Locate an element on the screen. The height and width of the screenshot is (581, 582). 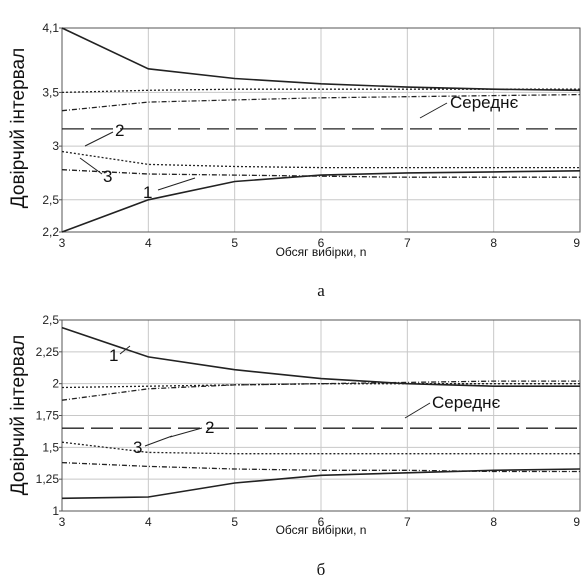
panel-caption: б is located at coordinates (321, 569).